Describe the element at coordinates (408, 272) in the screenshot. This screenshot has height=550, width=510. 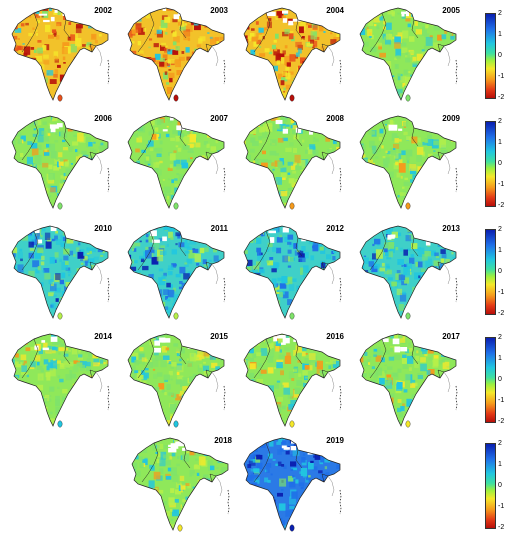
I see `map-2013` at that location.